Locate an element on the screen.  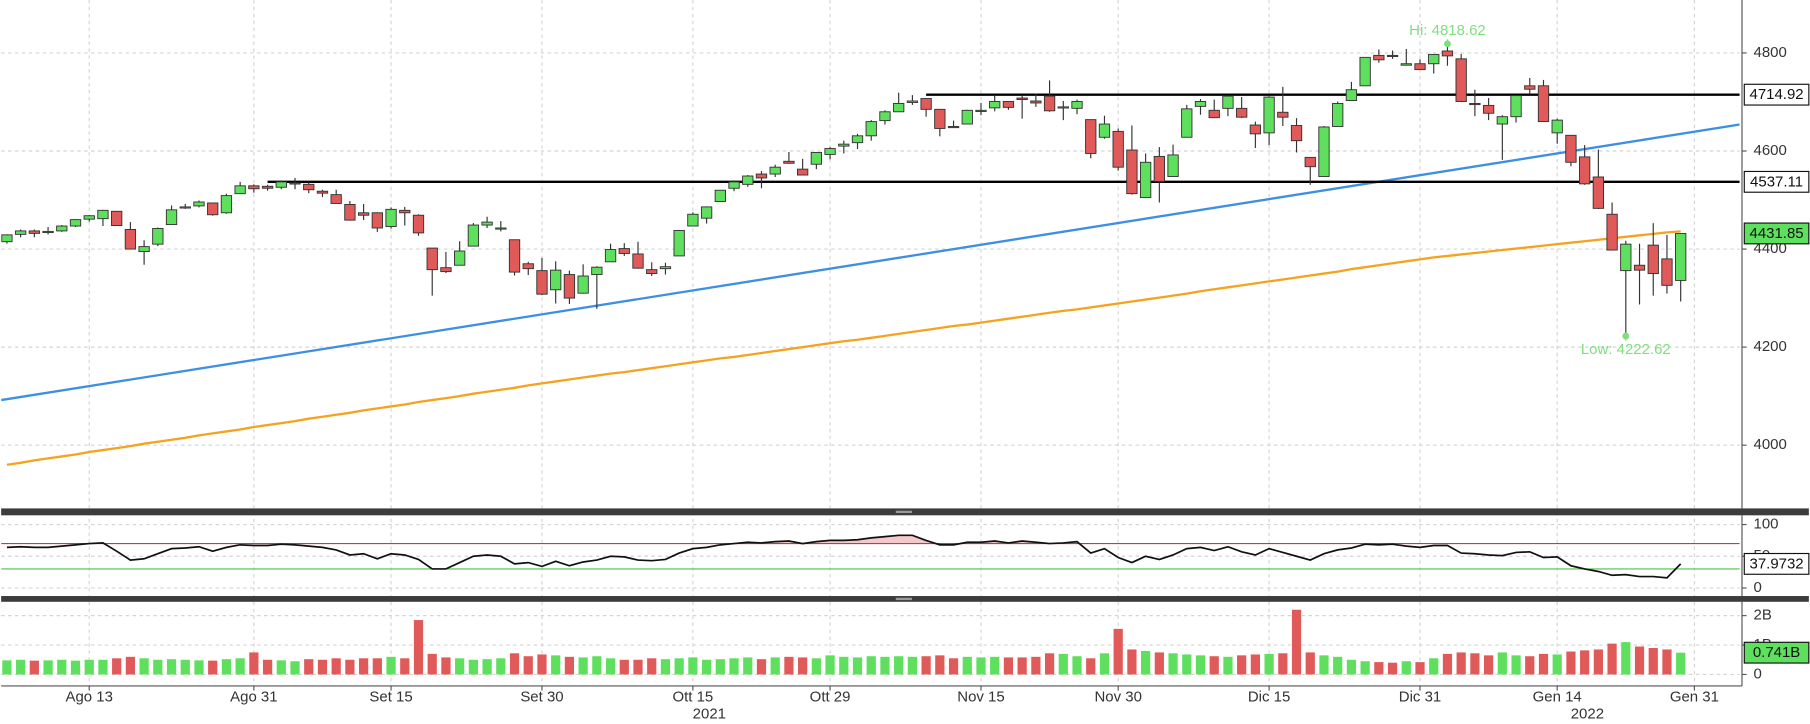
x-tick-label: Set 15 is located at coordinates (390, 696).